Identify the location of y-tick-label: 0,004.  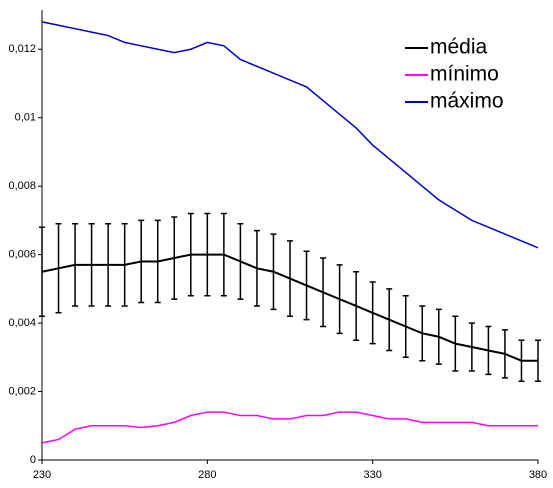
(22, 323).